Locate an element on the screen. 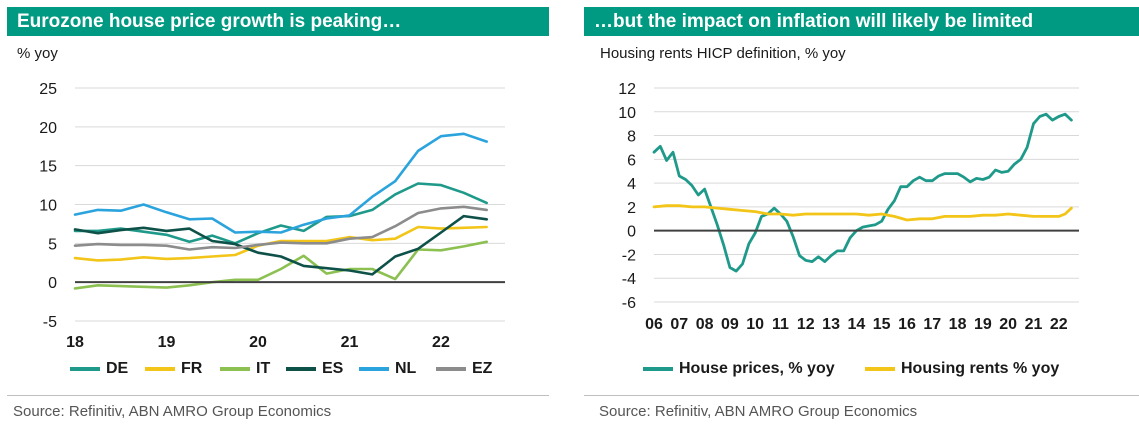  right-x-tick-label: 08 is located at coordinates (705, 324).